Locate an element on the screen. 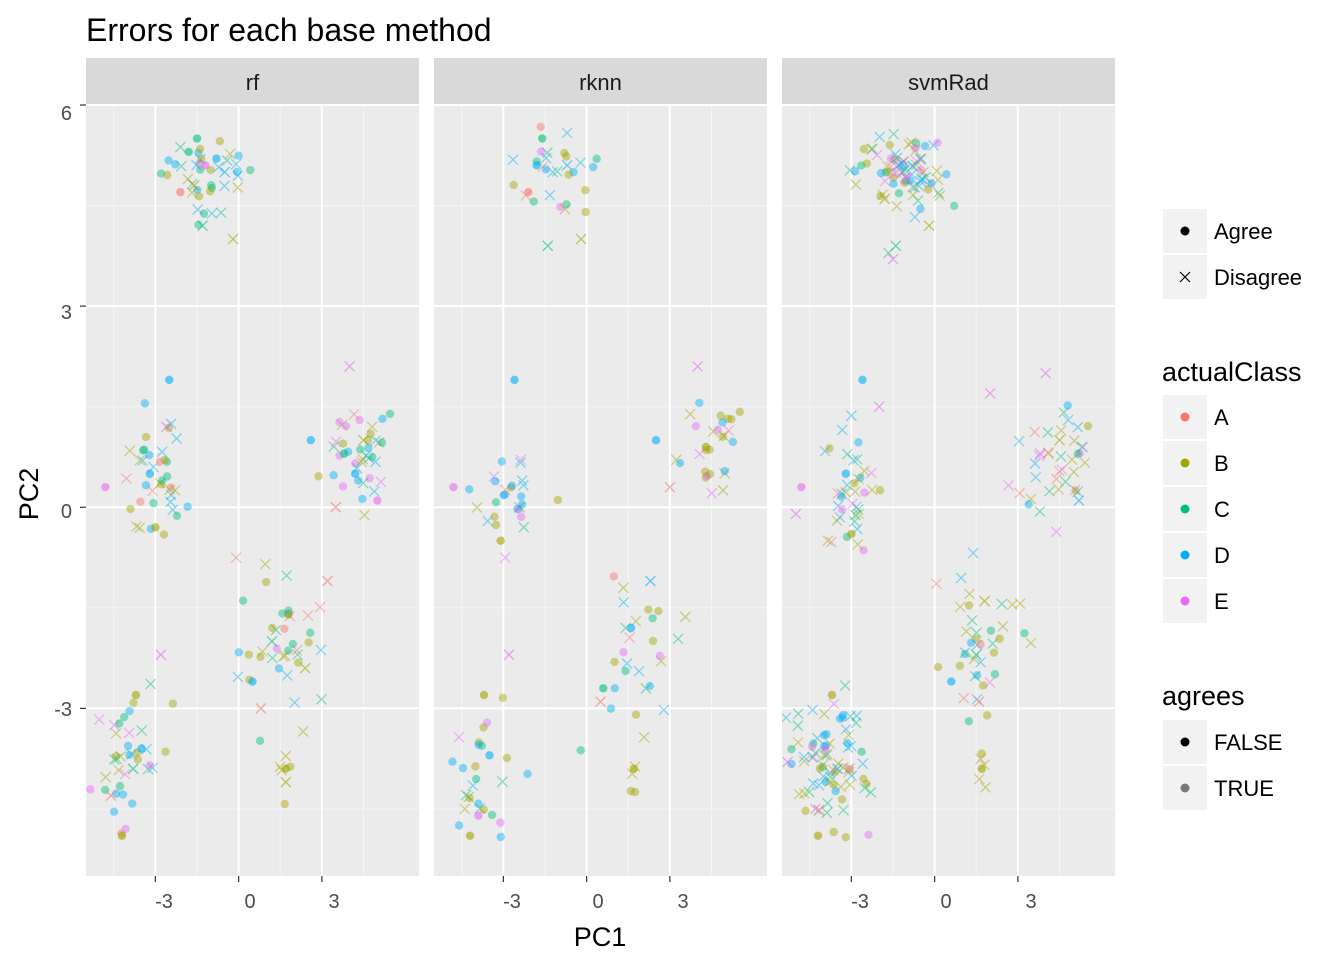 The width and height of the screenshot is (1344, 960). facet-strip is located at coordinates (252, 81).